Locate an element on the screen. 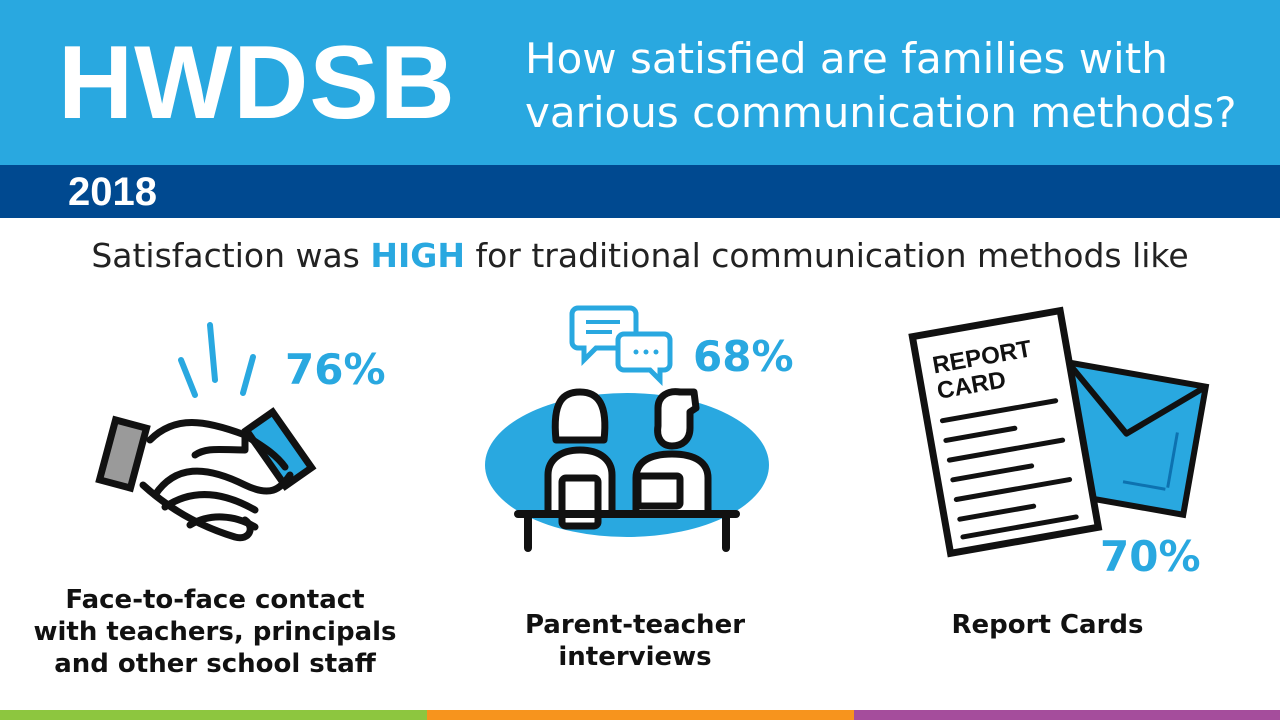 Image resolution: width=1280 pixels, height=720 pixels. caption-line: Parent-teacher is located at coordinates (635, 625).